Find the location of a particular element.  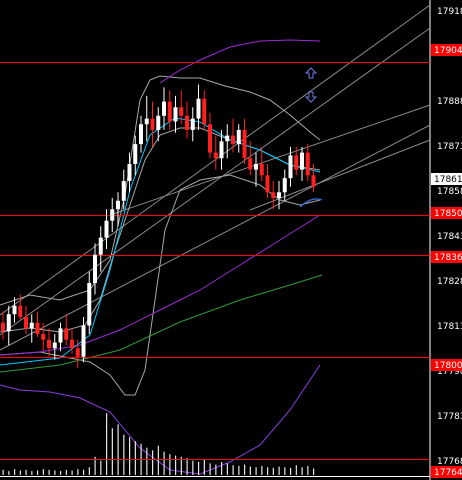

moving-average-green is located at coordinates (161, 323).